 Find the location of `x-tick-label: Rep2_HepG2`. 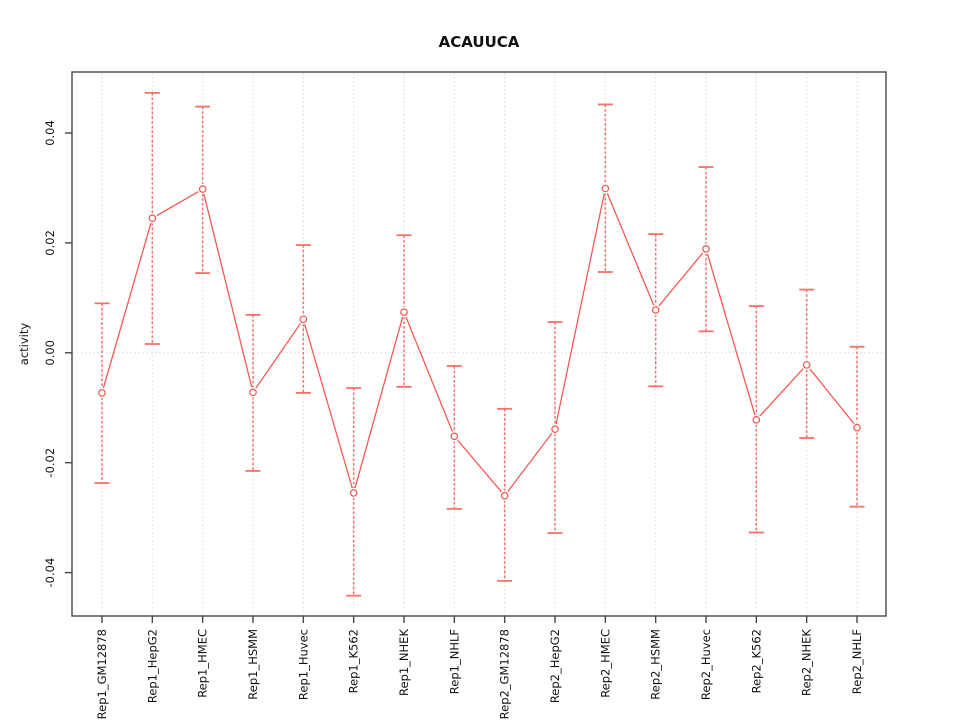

x-tick-label: Rep2_HepG2 is located at coordinates (555, 666).